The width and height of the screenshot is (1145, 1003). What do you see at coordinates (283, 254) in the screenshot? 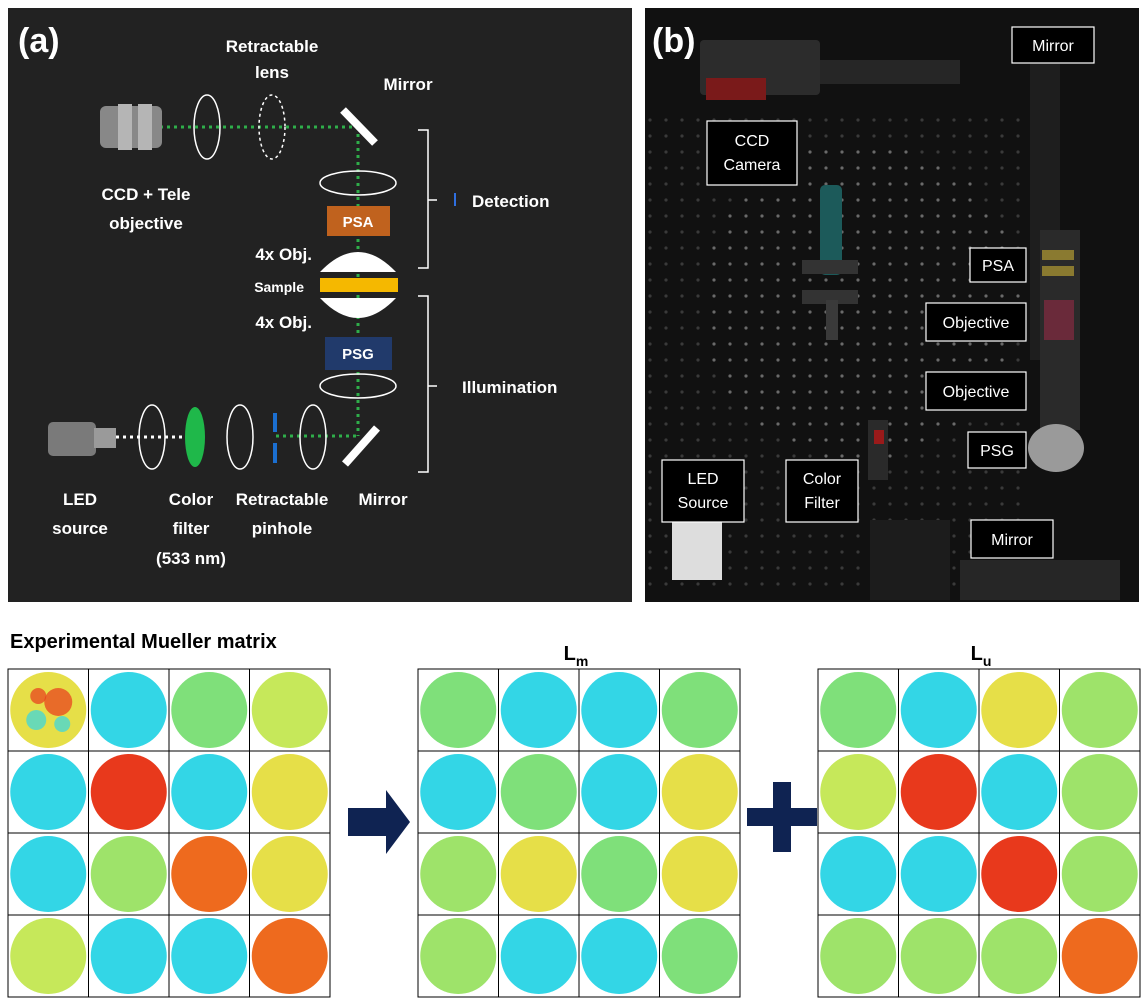
I see `objective-top-label: 4x Obj.` at bounding box center [283, 254].